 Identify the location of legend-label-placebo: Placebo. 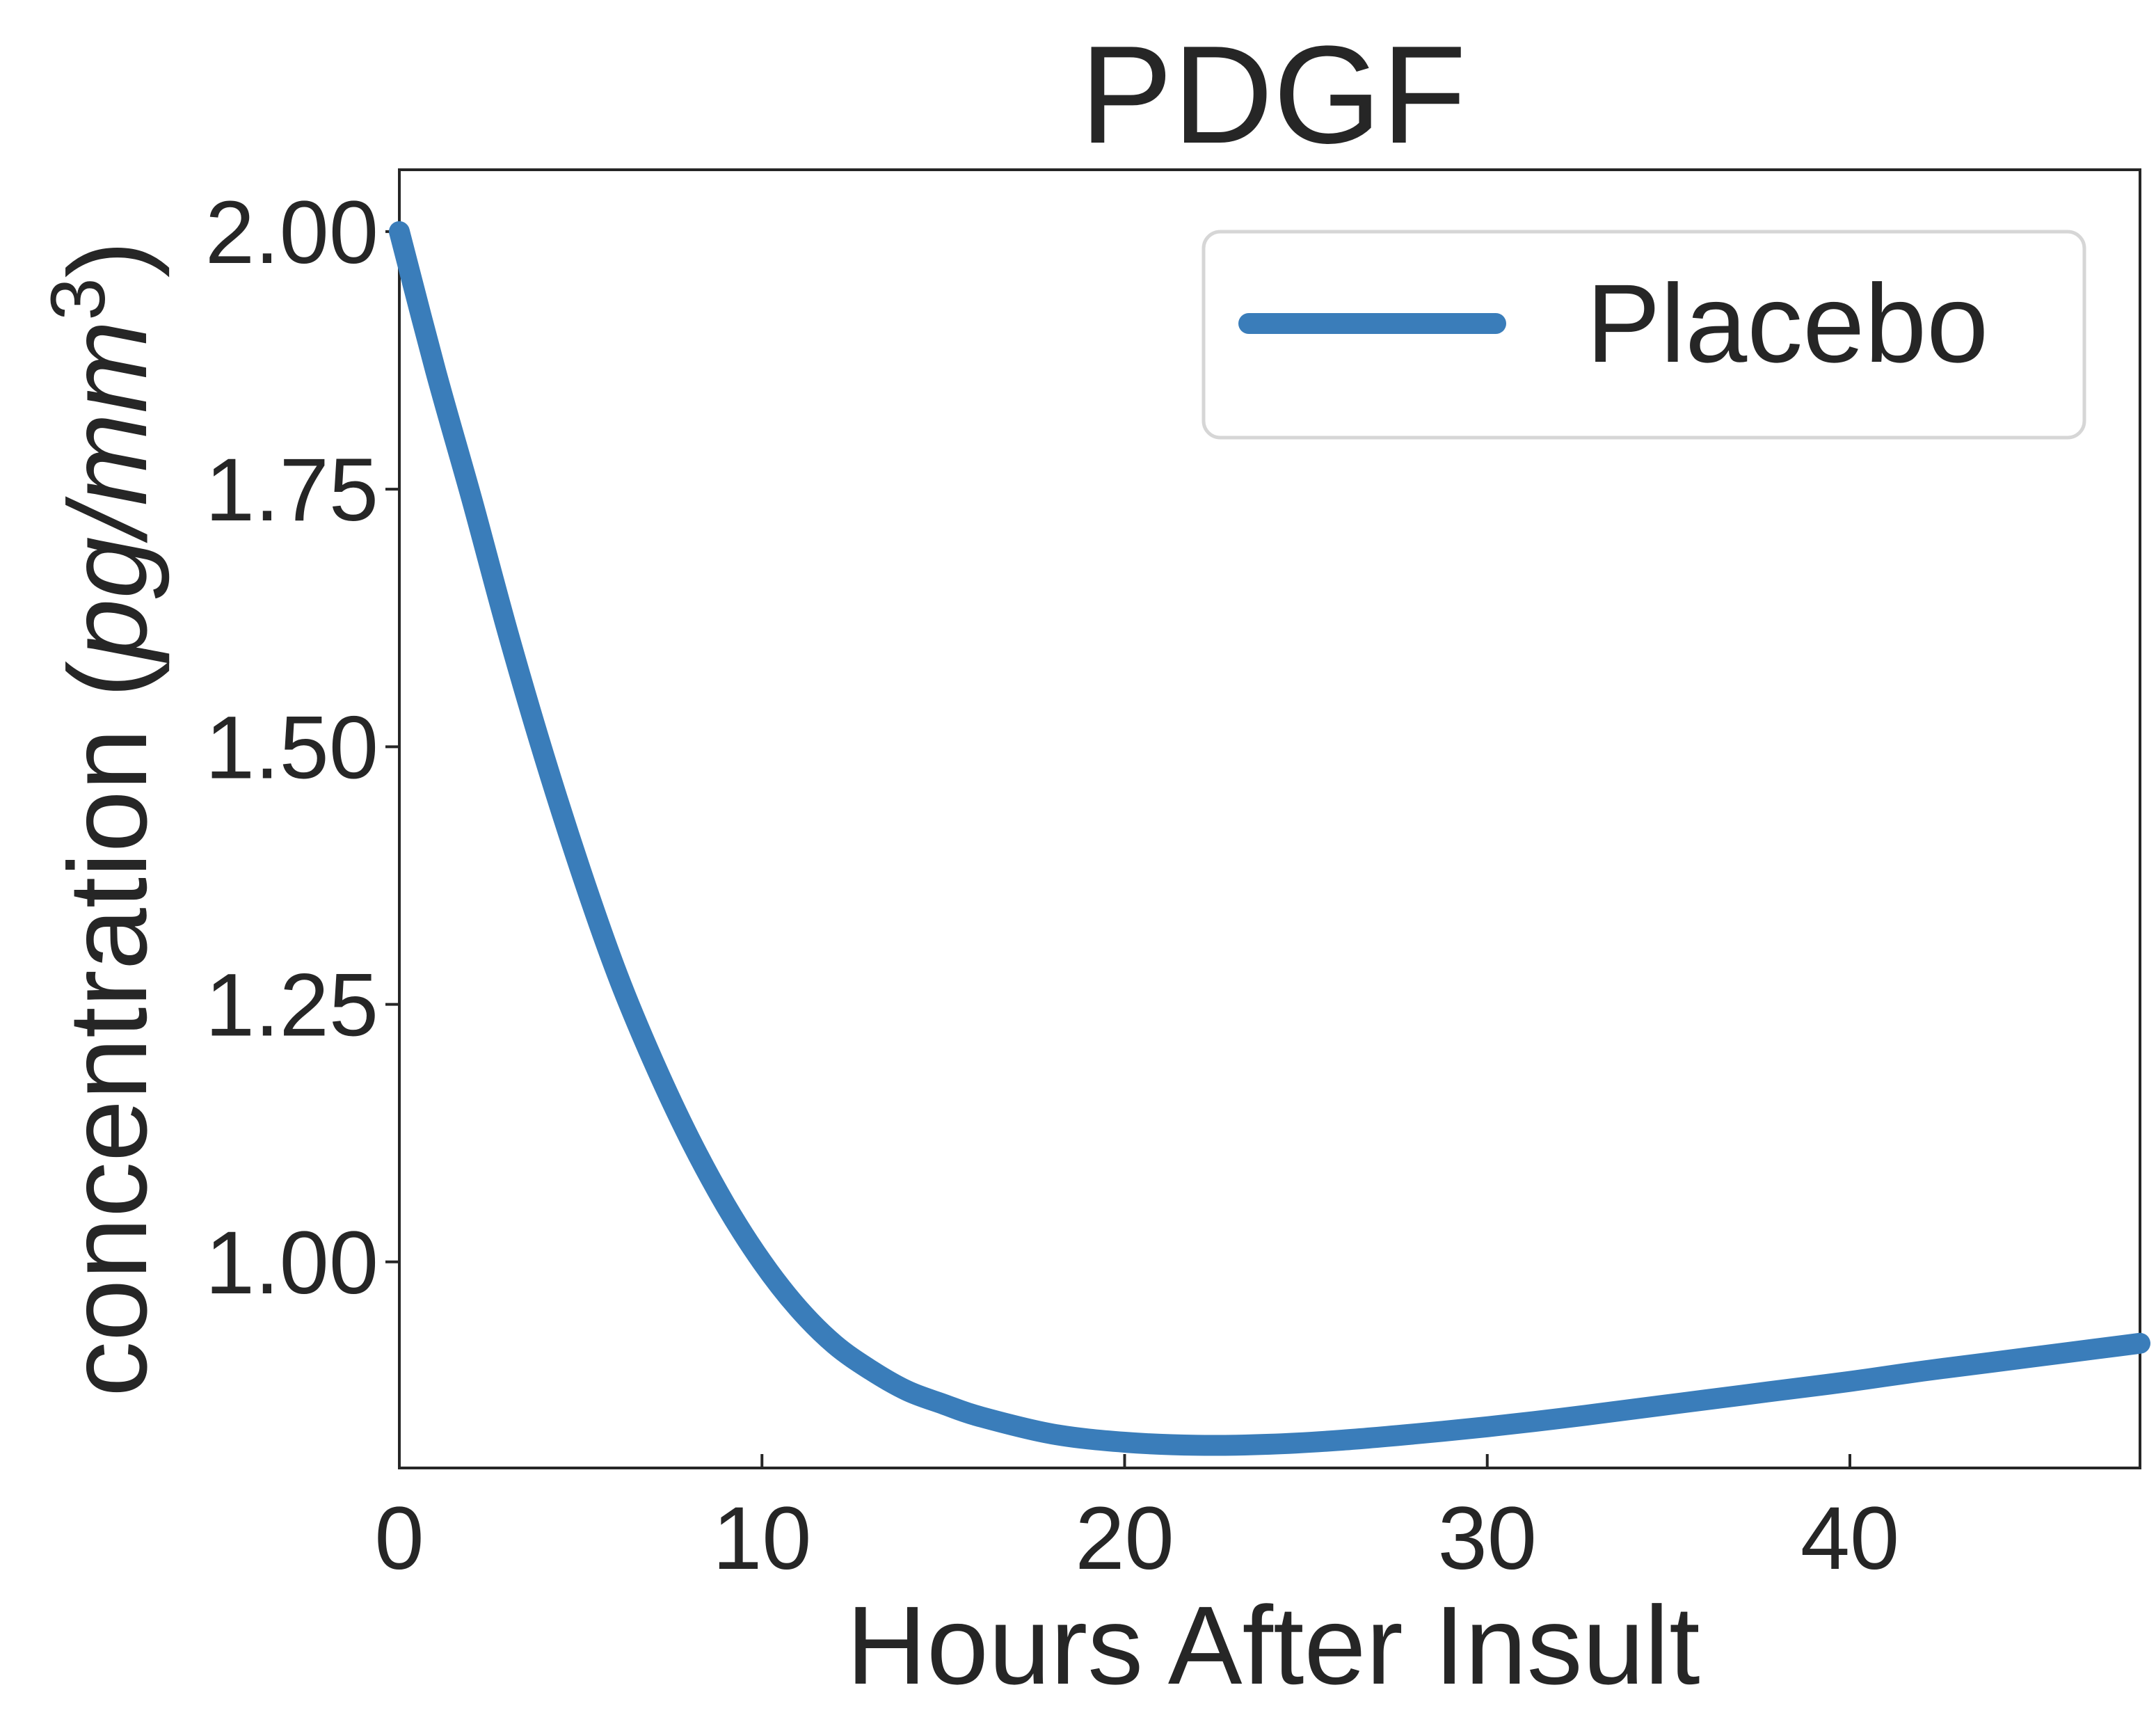
(1787, 323).